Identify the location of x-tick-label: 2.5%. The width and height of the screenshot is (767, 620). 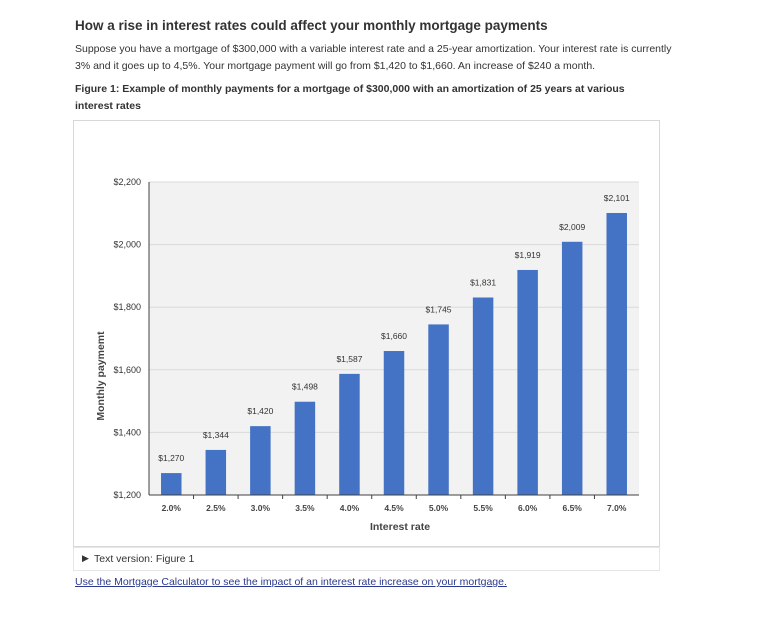
(216, 508).